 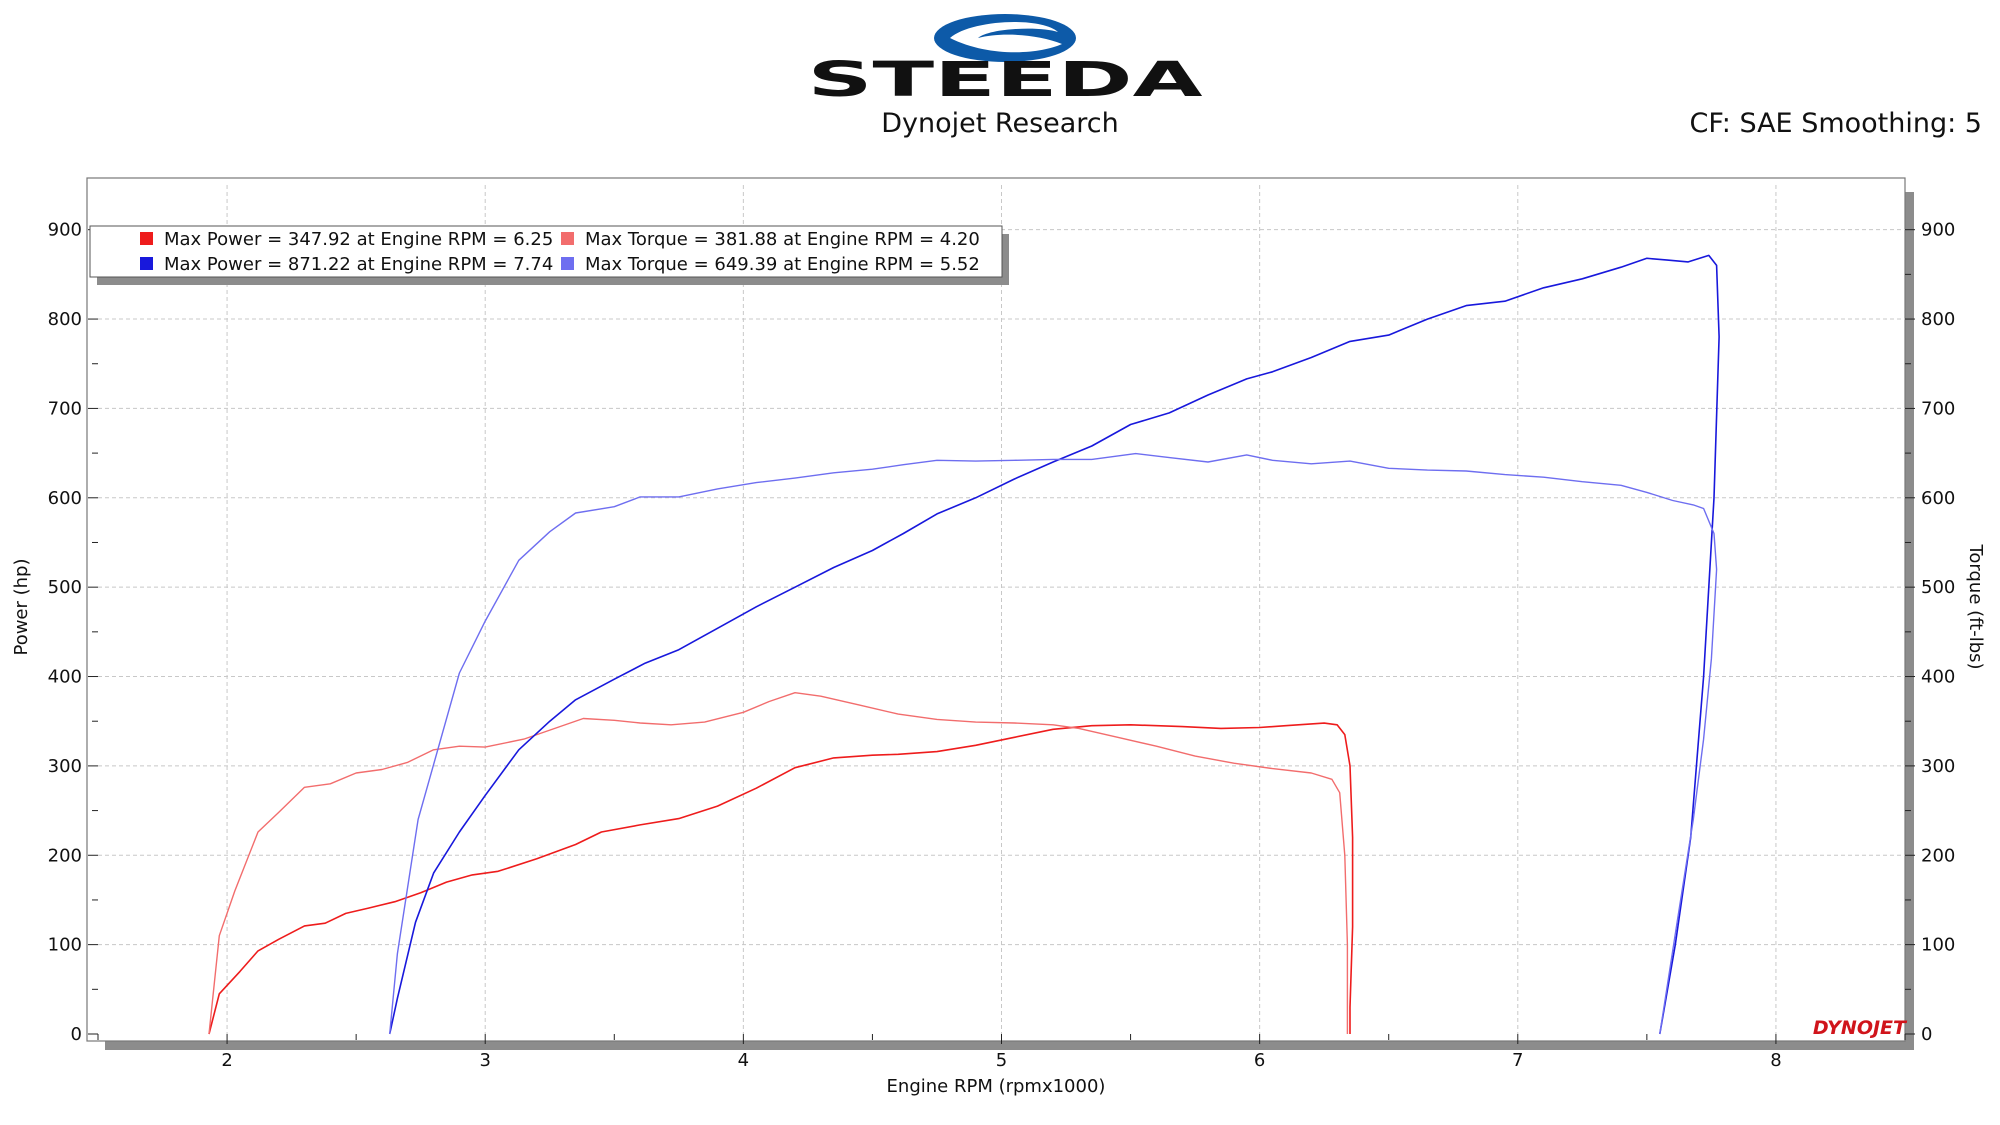 What do you see at coordinates (1938, 408) in the screenshot?
I see `y-tick-label-right: 700` at bounding box center [1938, 408].